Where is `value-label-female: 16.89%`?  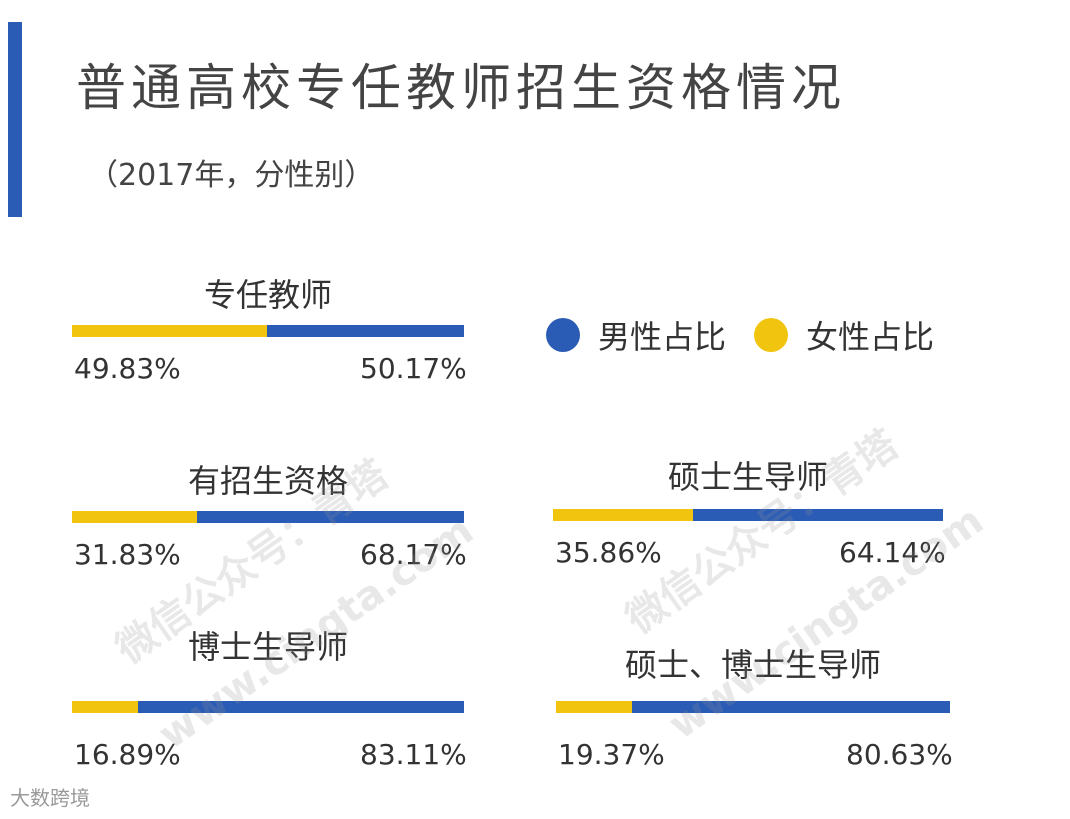
value-label-female: 16.89% is located at coordinates (127, 754).